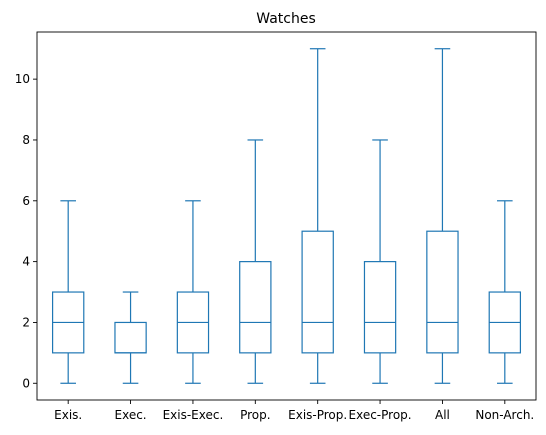 The height and width of the screenshot is (435, 546). I want to click on y-tick-label-10: 10, so click(22, 79).